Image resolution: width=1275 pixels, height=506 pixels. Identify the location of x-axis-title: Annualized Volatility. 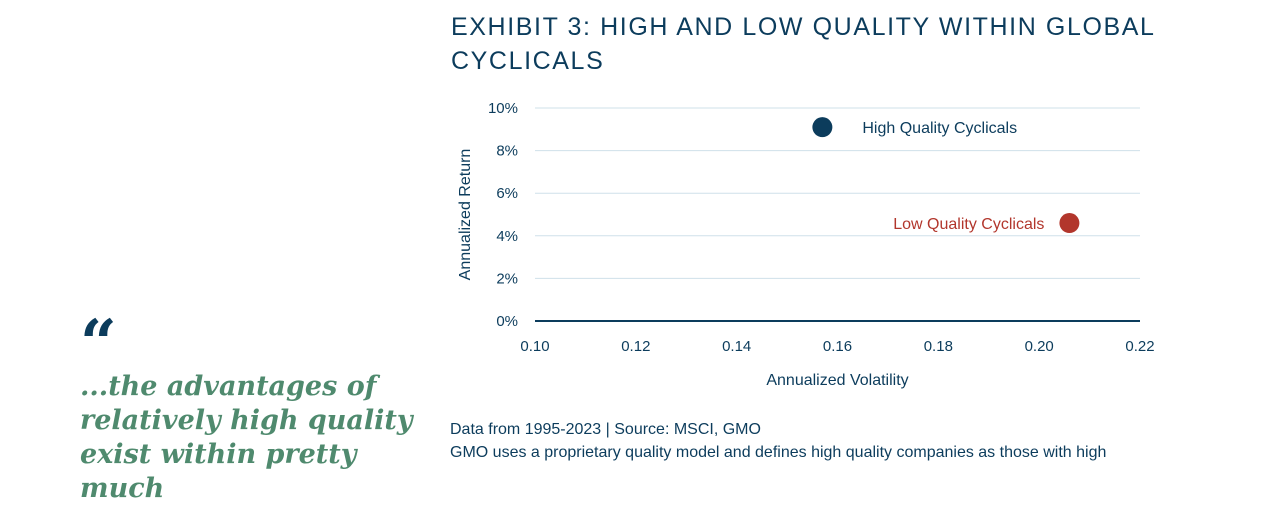
(837, 380).